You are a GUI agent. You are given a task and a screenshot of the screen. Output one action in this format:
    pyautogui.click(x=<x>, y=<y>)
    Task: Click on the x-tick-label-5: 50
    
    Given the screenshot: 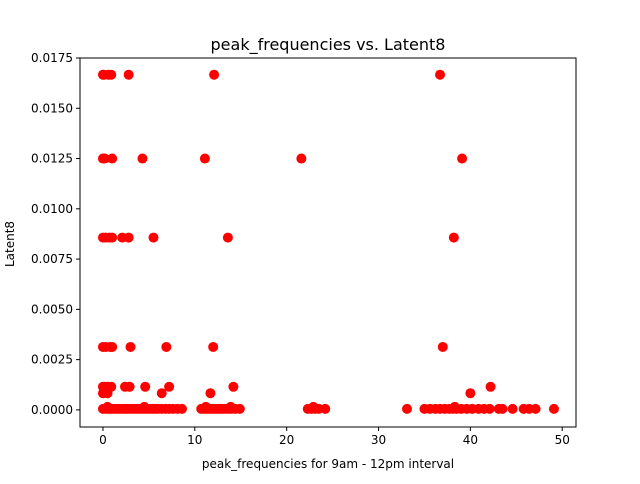 What is the action you would take?
    pyautogui.click(x=562, y=440)
    